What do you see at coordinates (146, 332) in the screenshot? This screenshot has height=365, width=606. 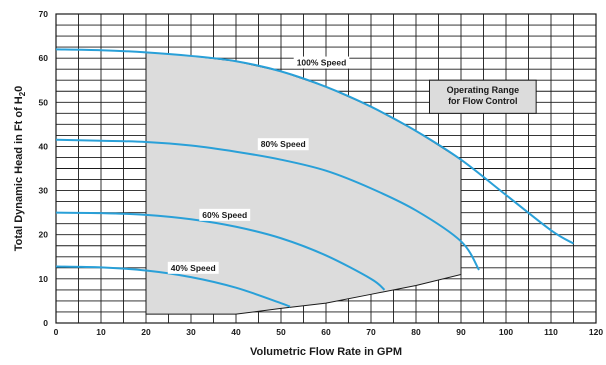 I see `x-tick-label: 20` at bounding box center [146, 332].